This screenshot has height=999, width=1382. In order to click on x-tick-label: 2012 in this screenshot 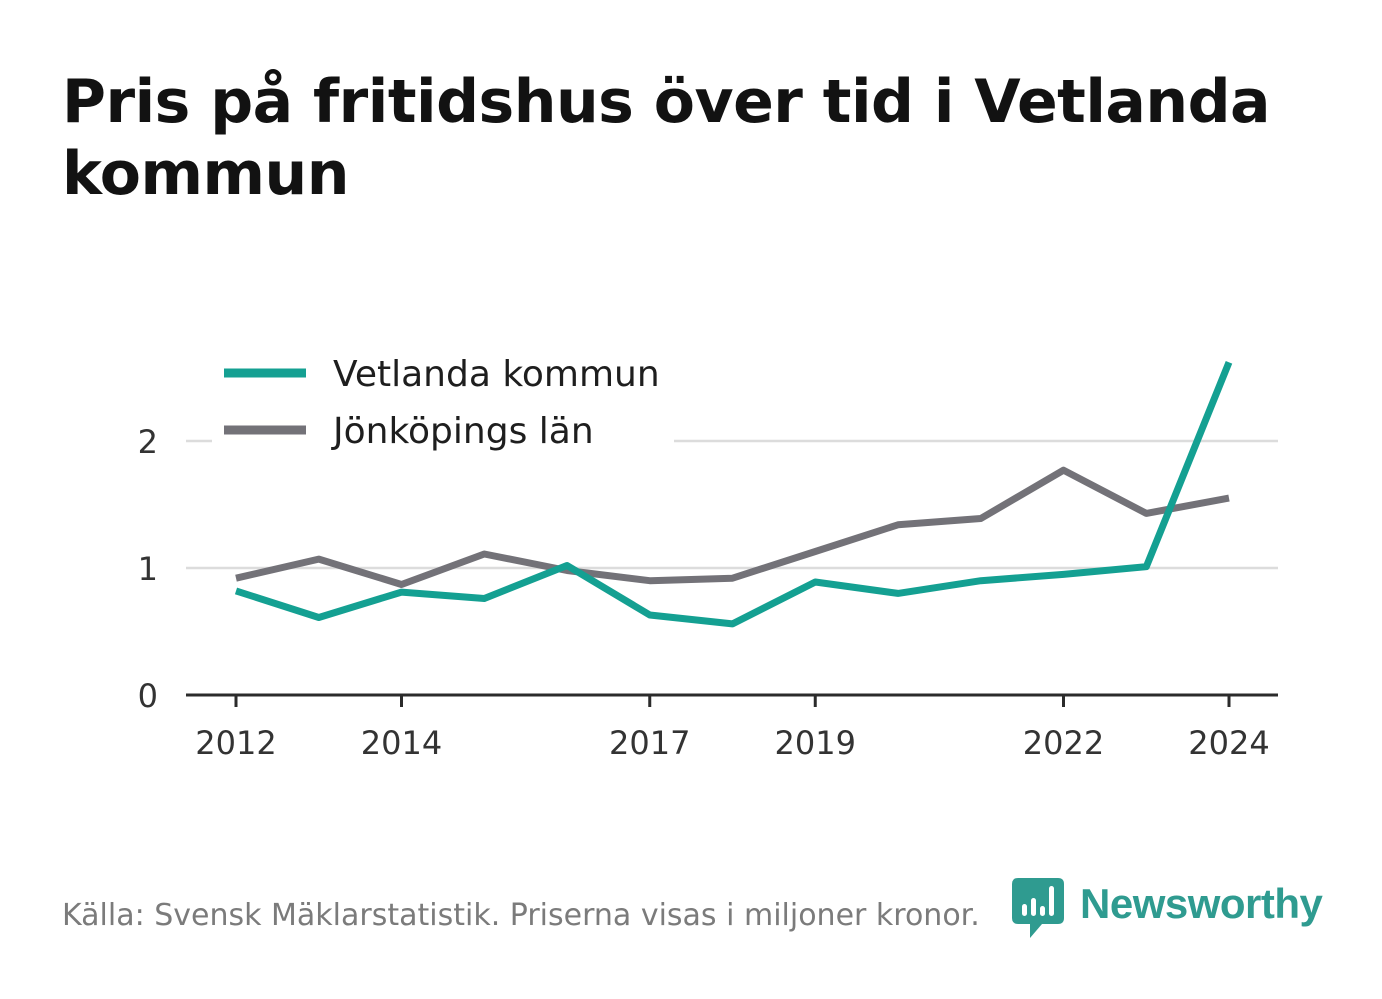, I will do `click(235, 743)`.